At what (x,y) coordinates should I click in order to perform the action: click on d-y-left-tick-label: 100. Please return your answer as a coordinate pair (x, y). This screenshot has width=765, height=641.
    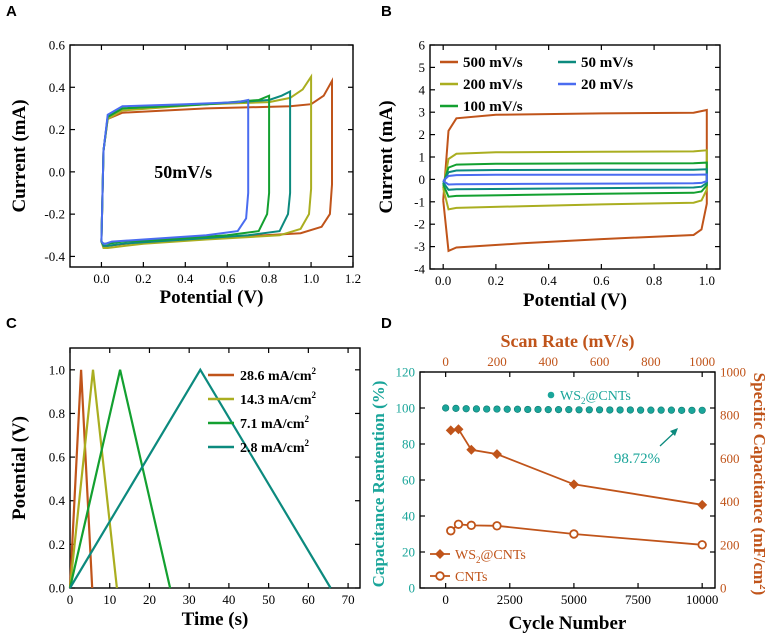
    Looking at the image, I should click on (406, 408).